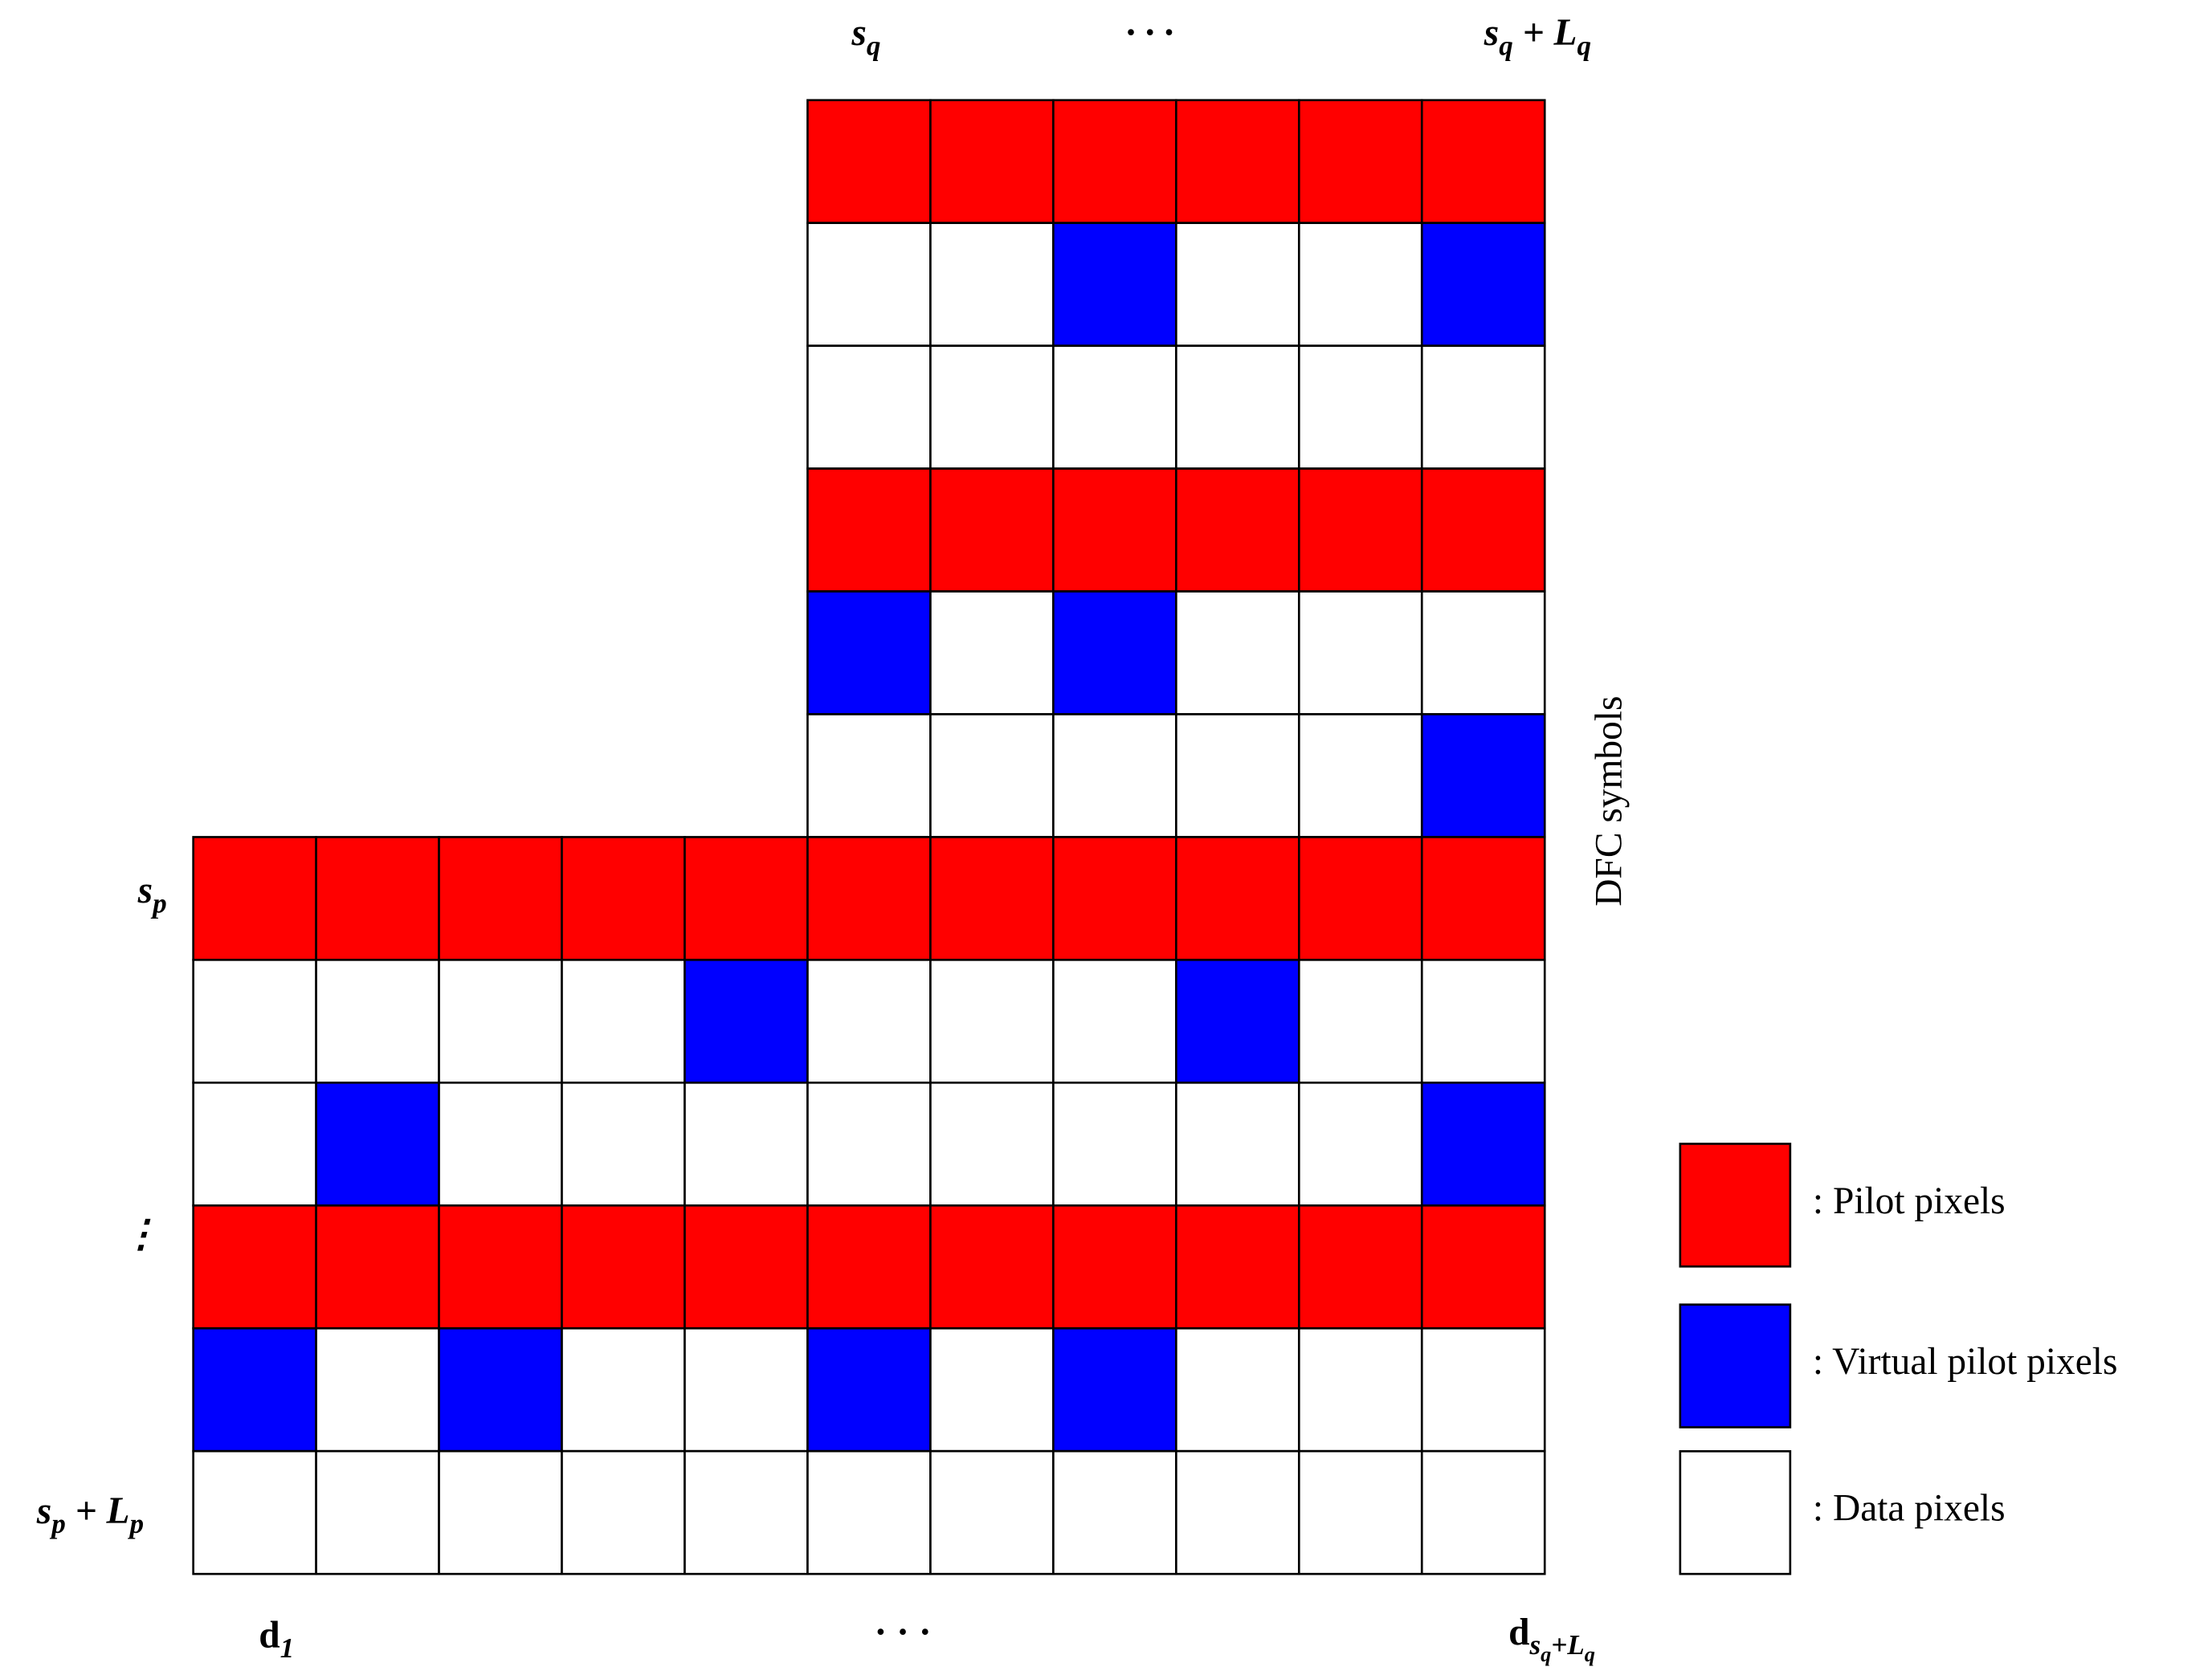 The image size is (2212, 1671). What do you see at coordinates (141, 1235) in the screenshot?
I see `label-part: ⋮` at bounding box center [141, 1235].